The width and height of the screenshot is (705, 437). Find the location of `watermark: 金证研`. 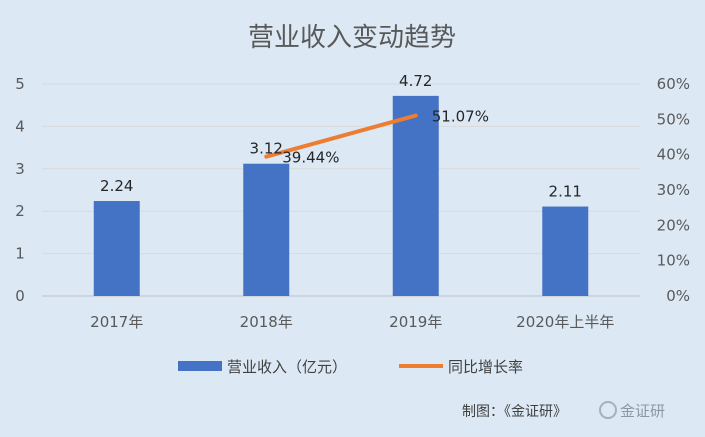

watermark: 金证研 is located at coordinates (632, 410).